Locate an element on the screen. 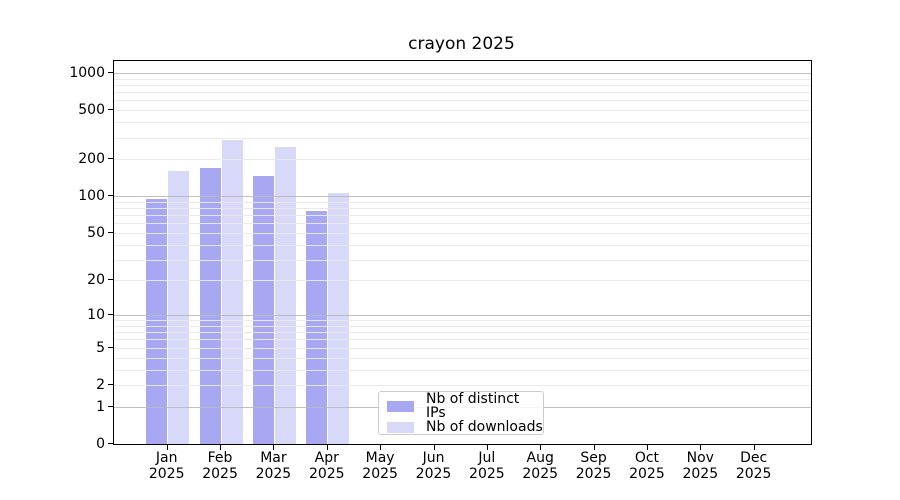 The height and width of the screenshot is (500, 900). legend-swatch-distinct-ips is located at coordinates (400, 406).